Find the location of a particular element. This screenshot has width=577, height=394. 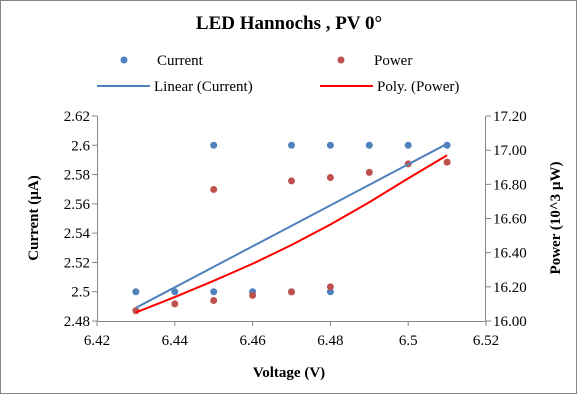

legend-marker-power is located at coordinates (341, 60).